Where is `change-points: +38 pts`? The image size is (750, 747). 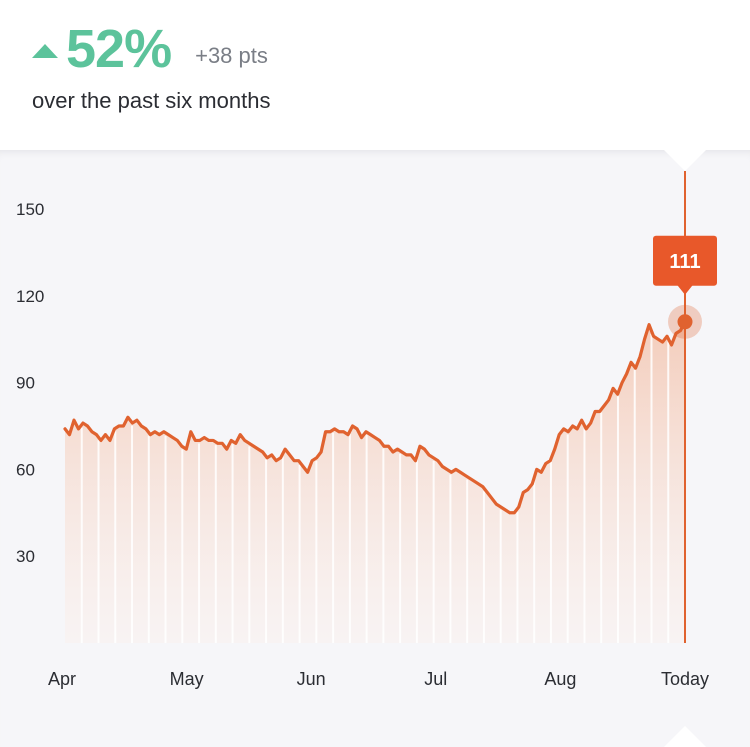 change-points: +38 pts is located at coordinates (231, 55).